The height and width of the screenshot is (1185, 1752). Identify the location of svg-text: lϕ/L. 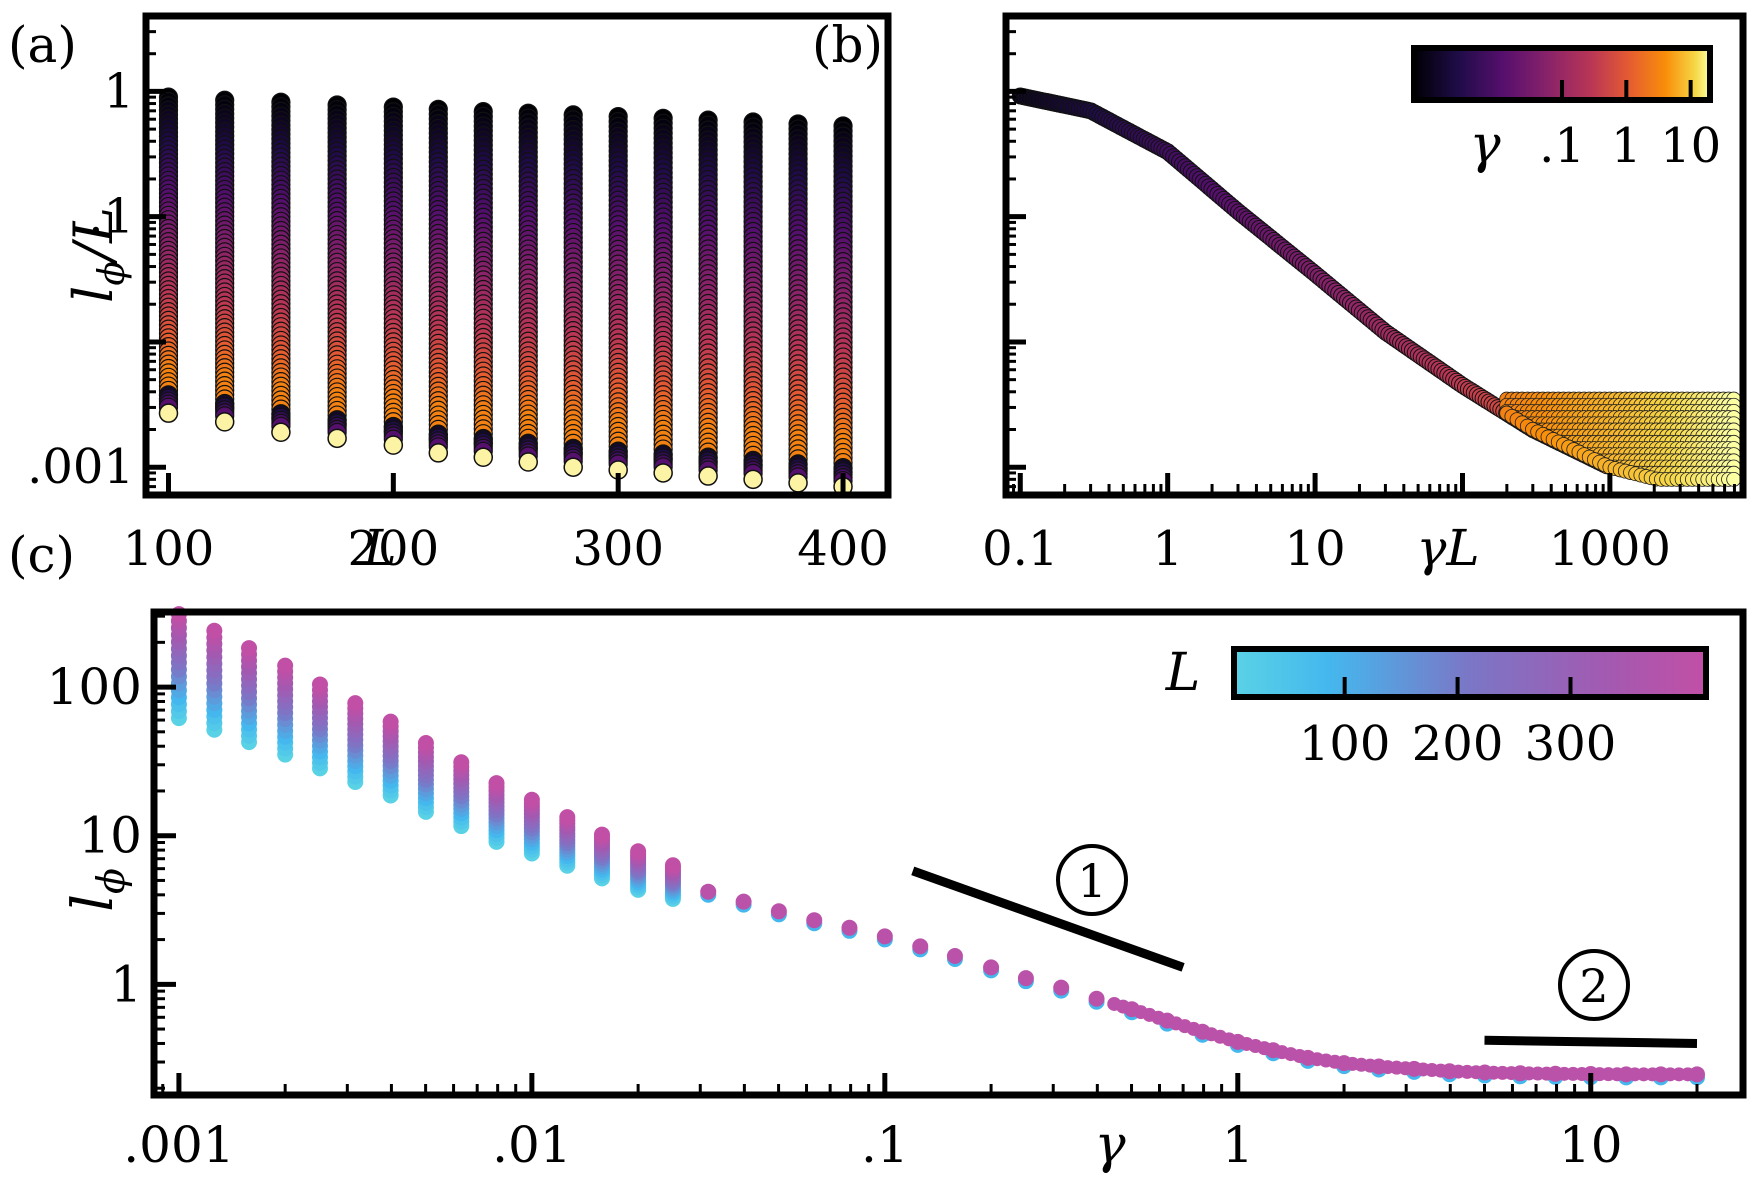
(97, 255).